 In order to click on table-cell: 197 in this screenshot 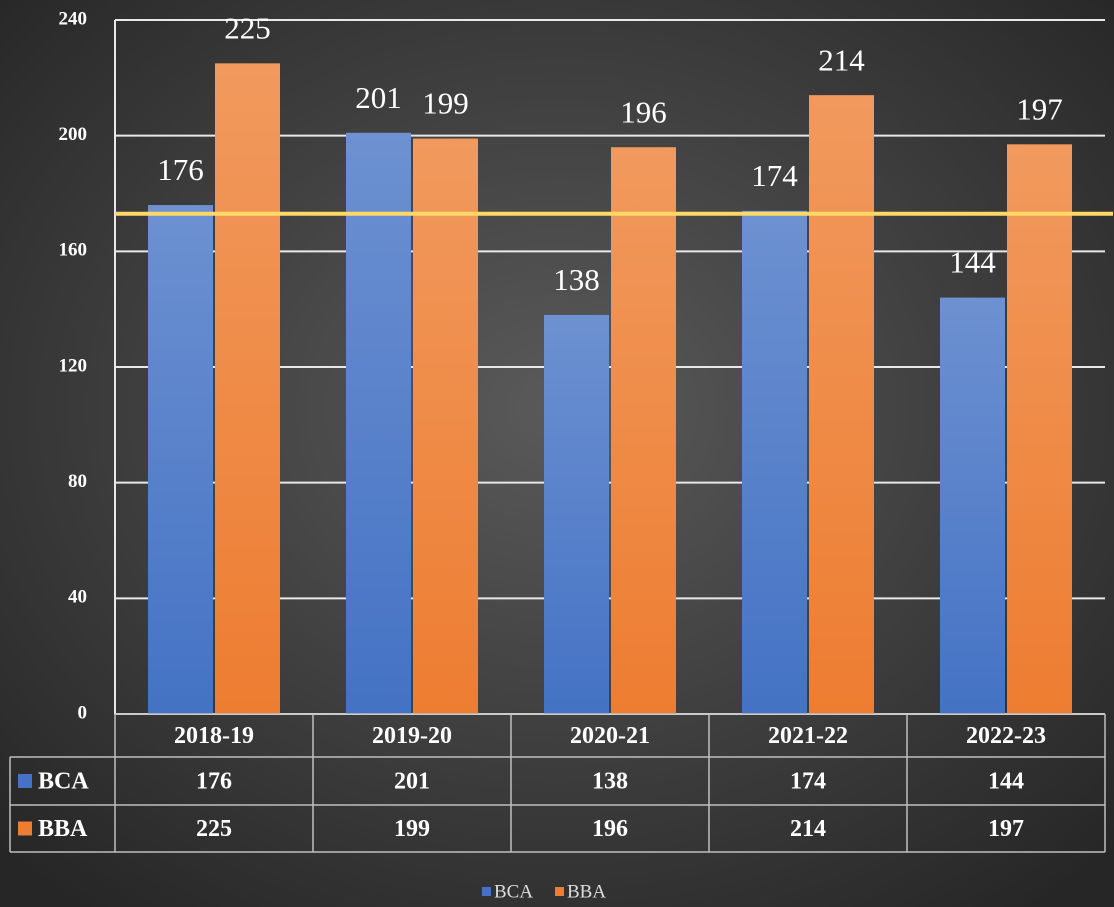, I will do `click(1006, 829)`.